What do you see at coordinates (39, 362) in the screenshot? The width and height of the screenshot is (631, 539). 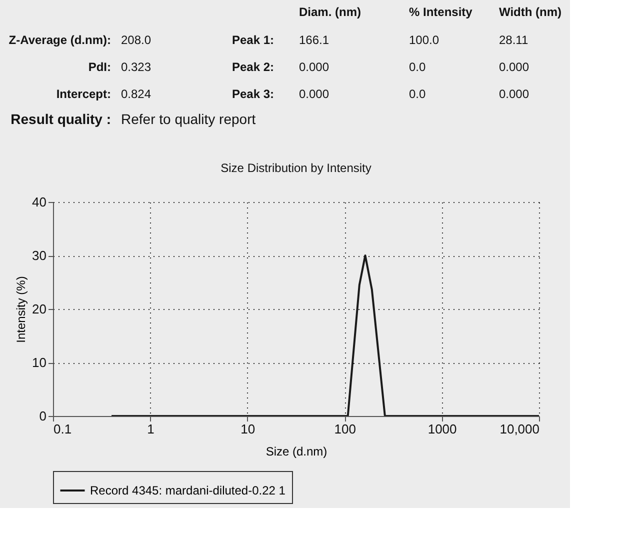 I see `y-tick-label: 10` at bounding box center [39, 362].